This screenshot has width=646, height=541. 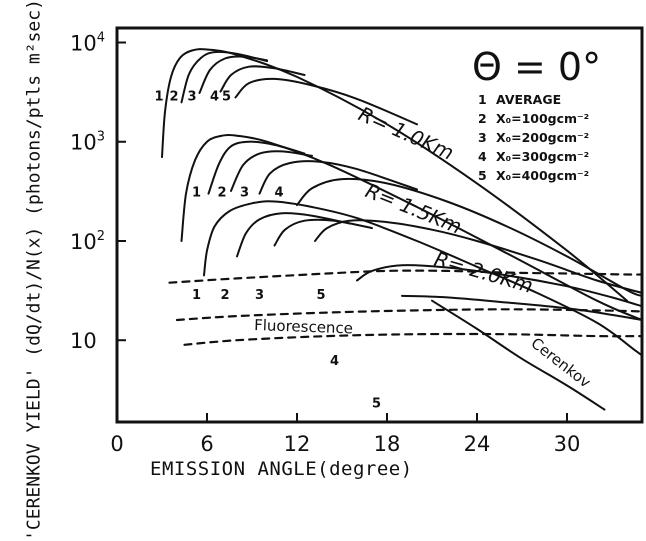 I want to click on x-tick-label: 12, so click(x=297, y=444).